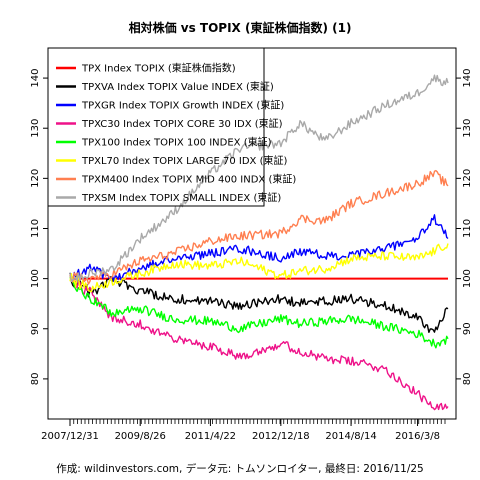 Image resolution: width=480 pixels, height=480 pixels. I want to click on x-tick-label-0: 2007/12/31, so click(70, 436).